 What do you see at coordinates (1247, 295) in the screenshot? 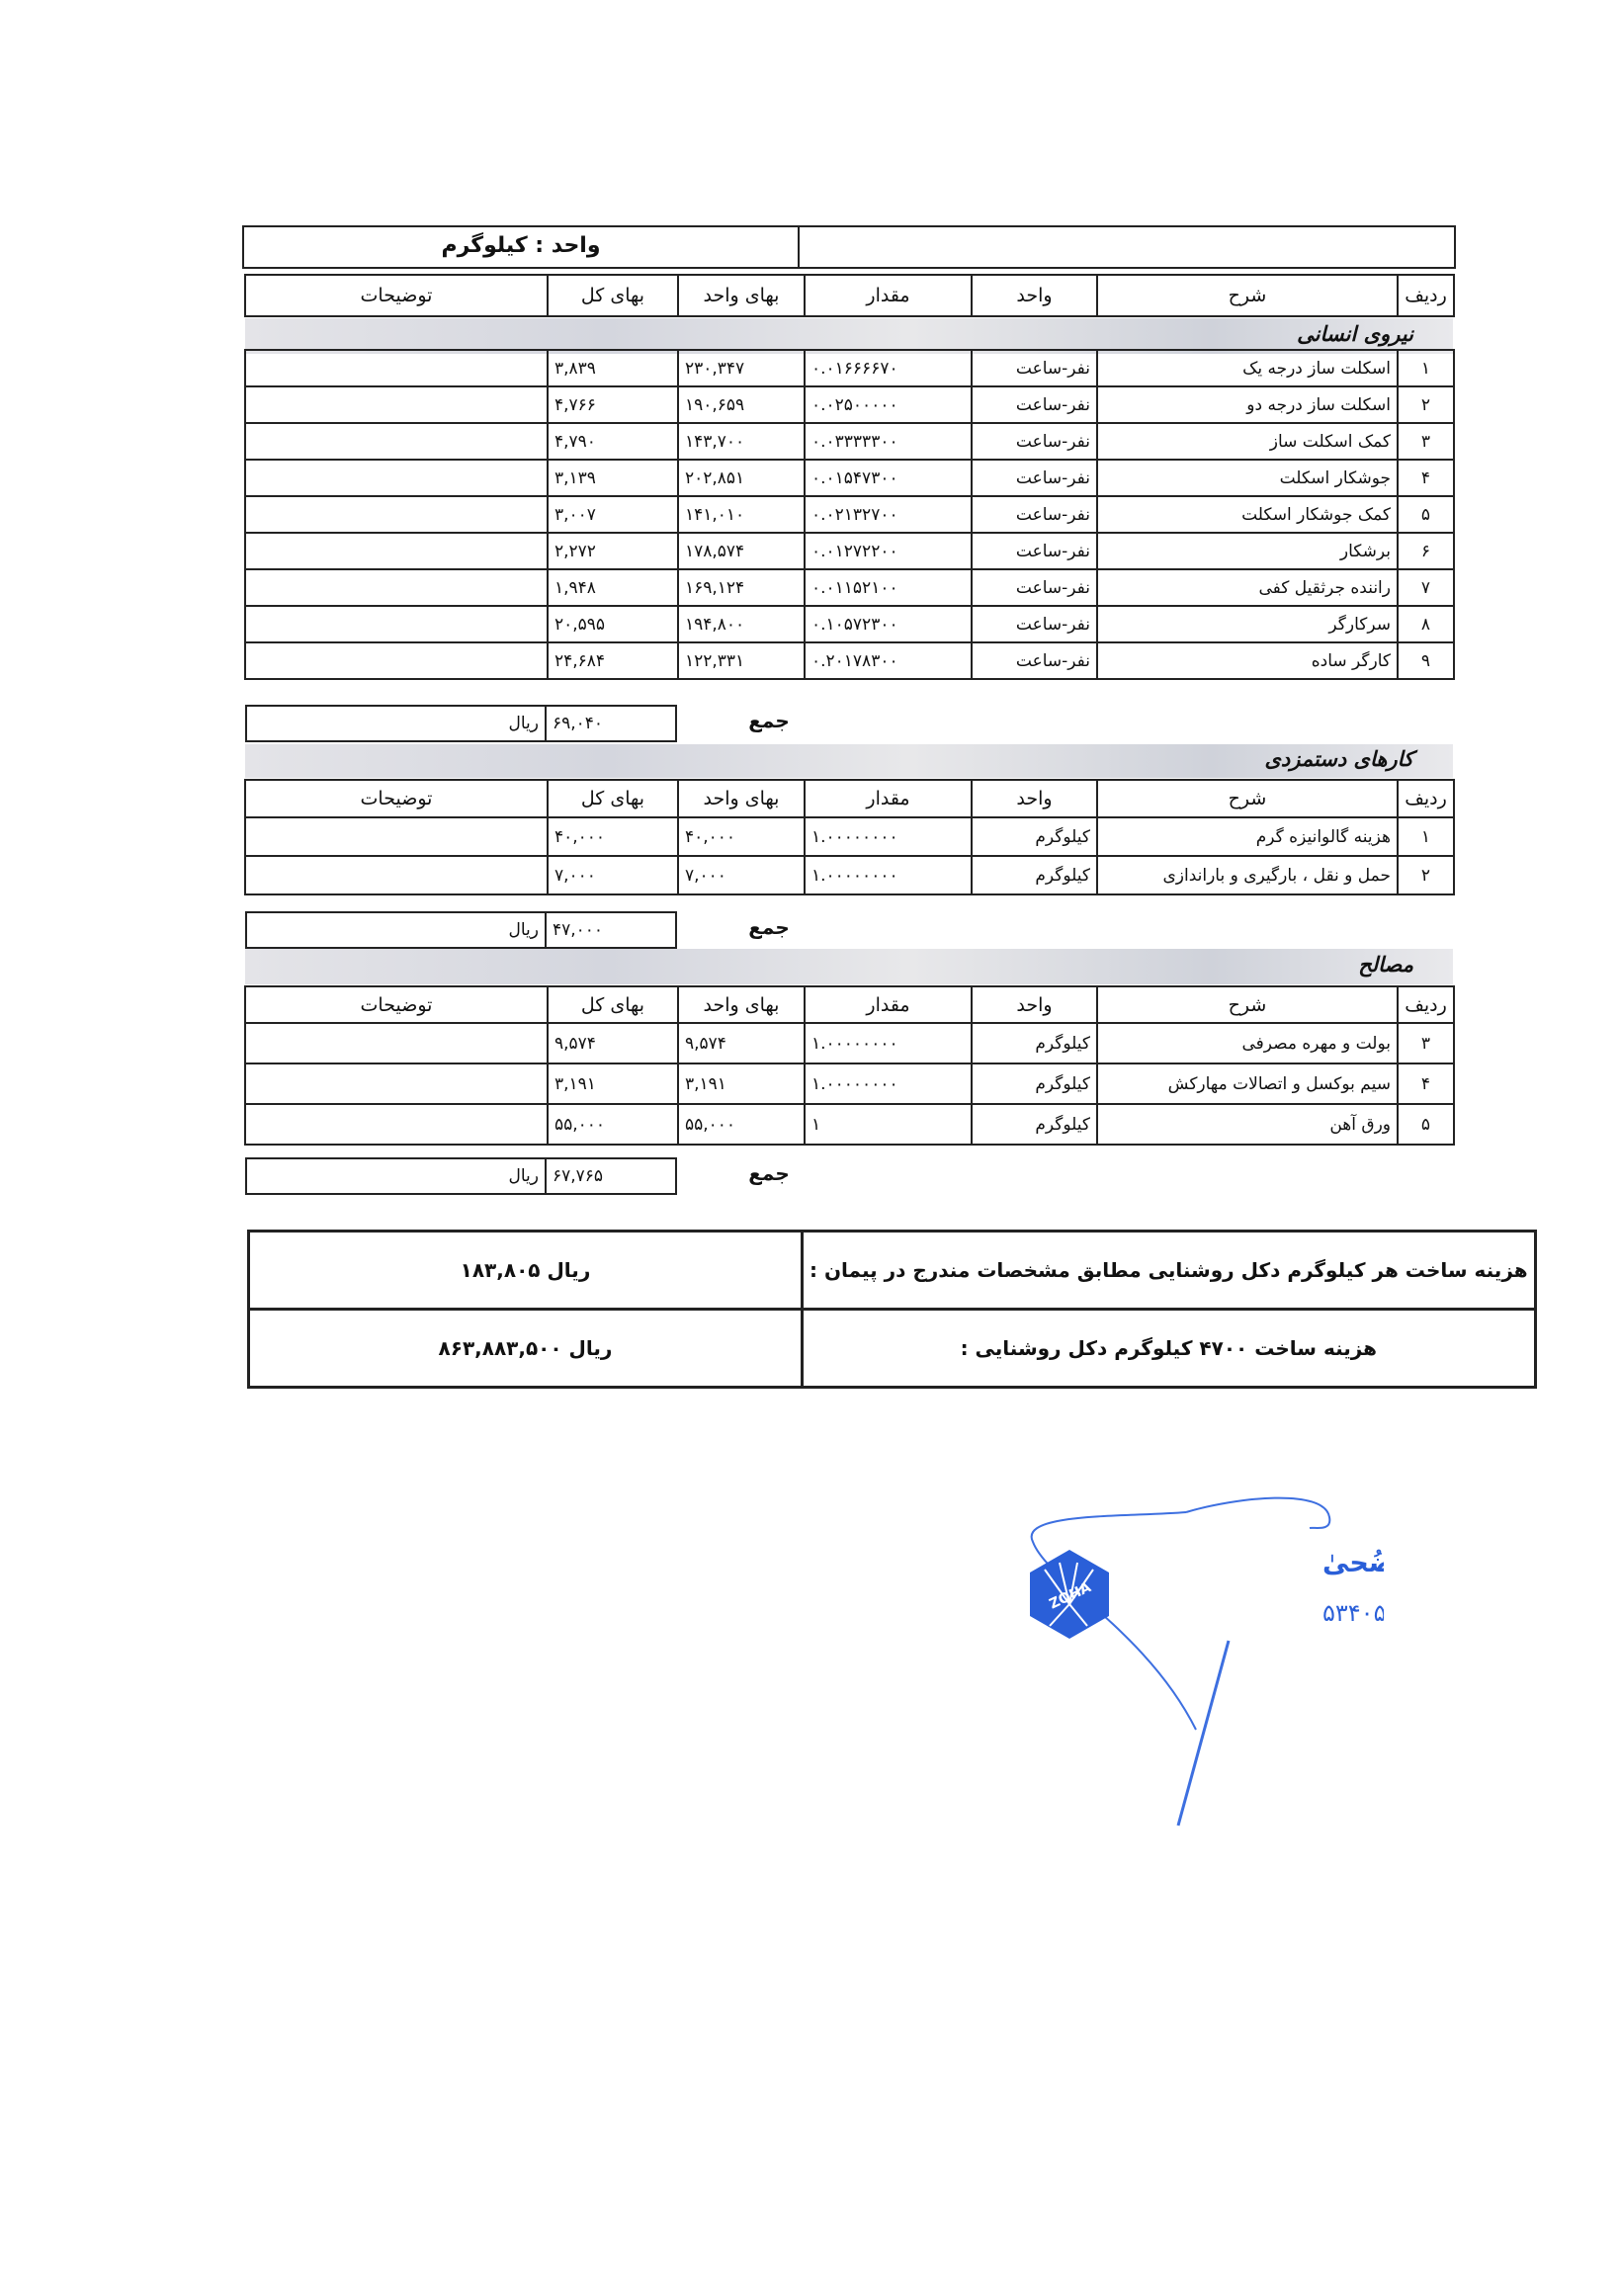
I see `column-header-description: شرح` at bounding box center [1247, 295].